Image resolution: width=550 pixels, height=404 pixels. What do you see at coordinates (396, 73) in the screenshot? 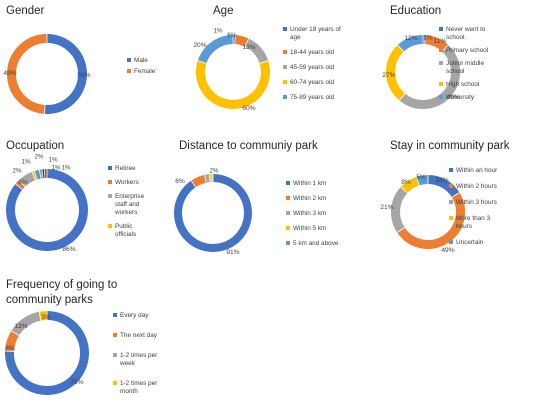
I see `slice-high-school` at bounding box center [396, 73].